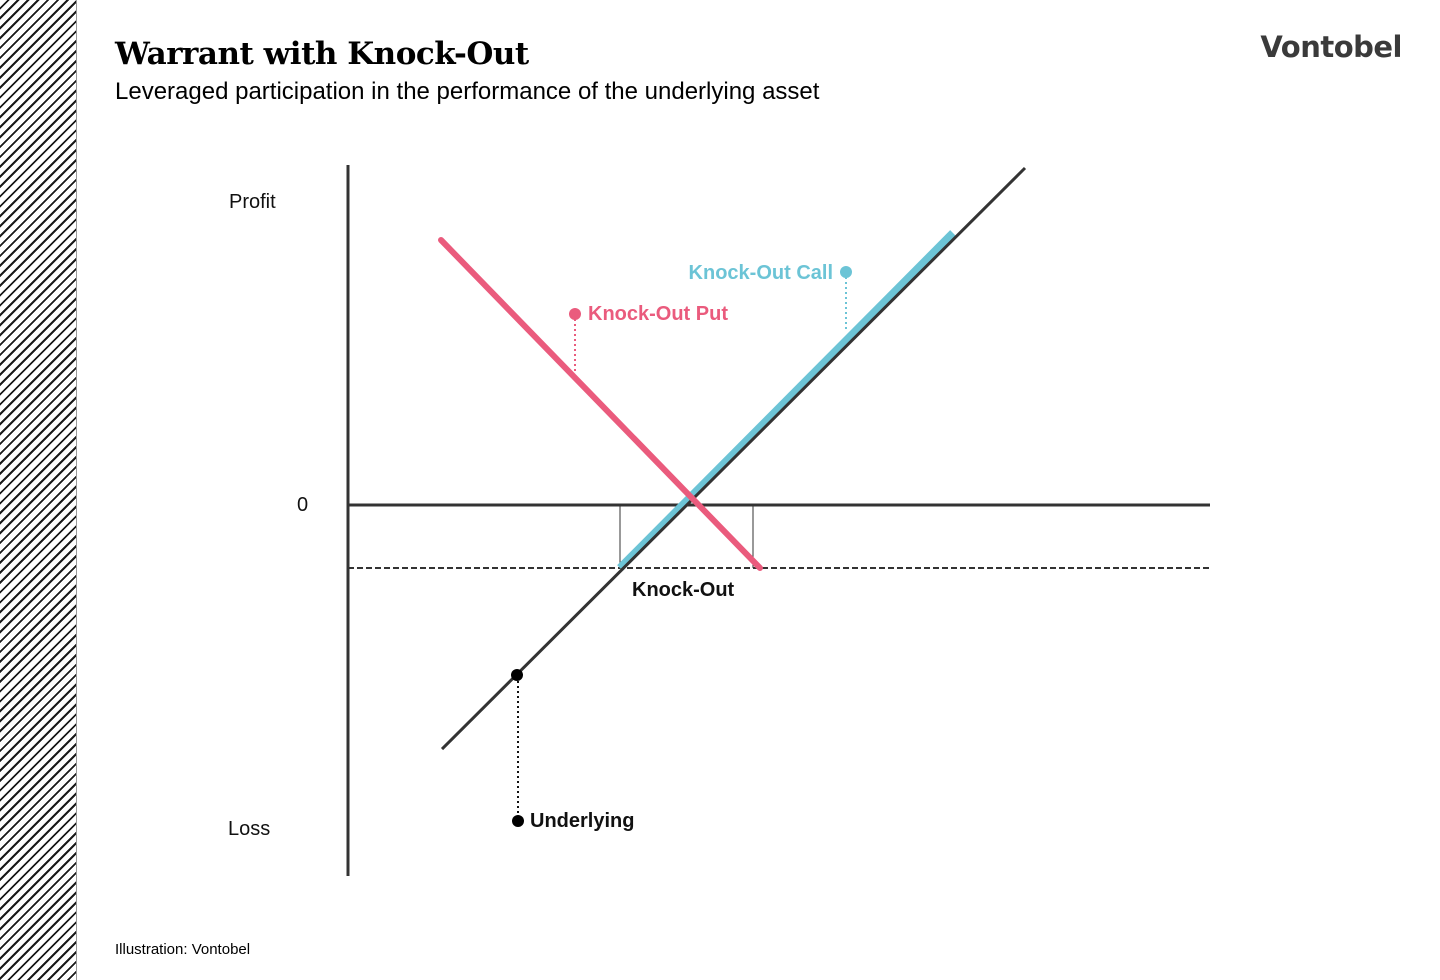 This screenshot has height=980, width=1440. I want to click on underlying-label: Underlying, so click(582, 821).